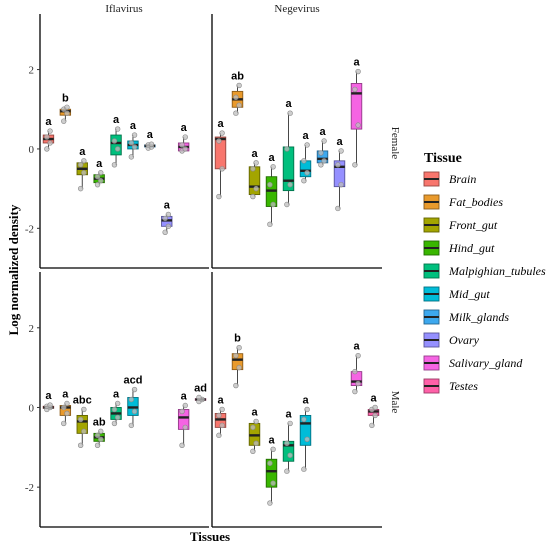 Image resolution: width=550 pixels, height=548 pixels. What do you see at coordinates (459, 248) in the screenshot?
I see `legend-item-hind-gut: Hind_gut` at bounding box center [459, 248].